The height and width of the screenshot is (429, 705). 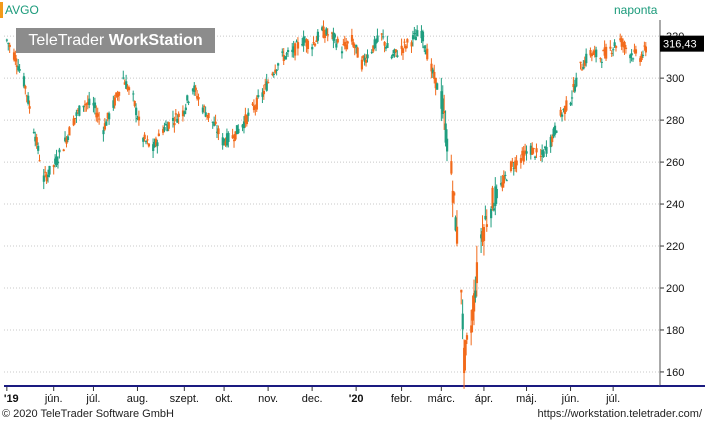 I want to click on x-tick-label: ápr., so click(x=484, y=399).